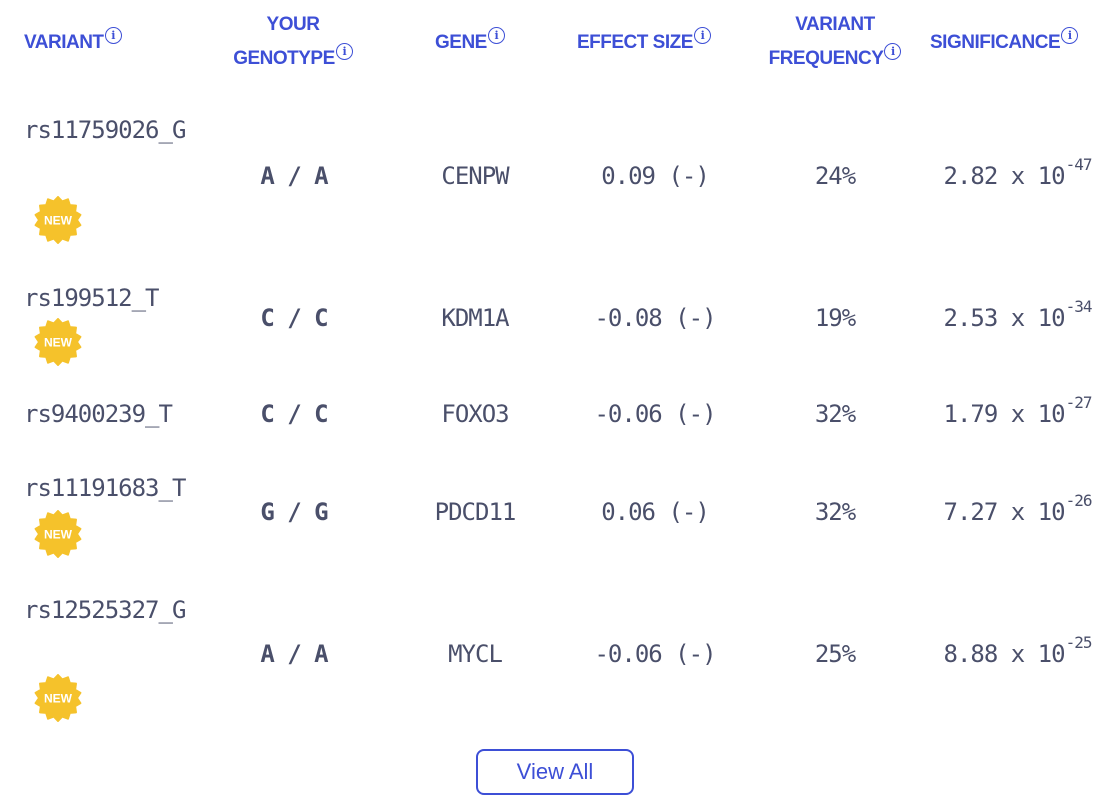 This screenshot has width=1120, height=808. Describe the element at coordinates (293, 42) in the screenshot. I see `header-genotype: YOUR GENOTYPE i` at that location.